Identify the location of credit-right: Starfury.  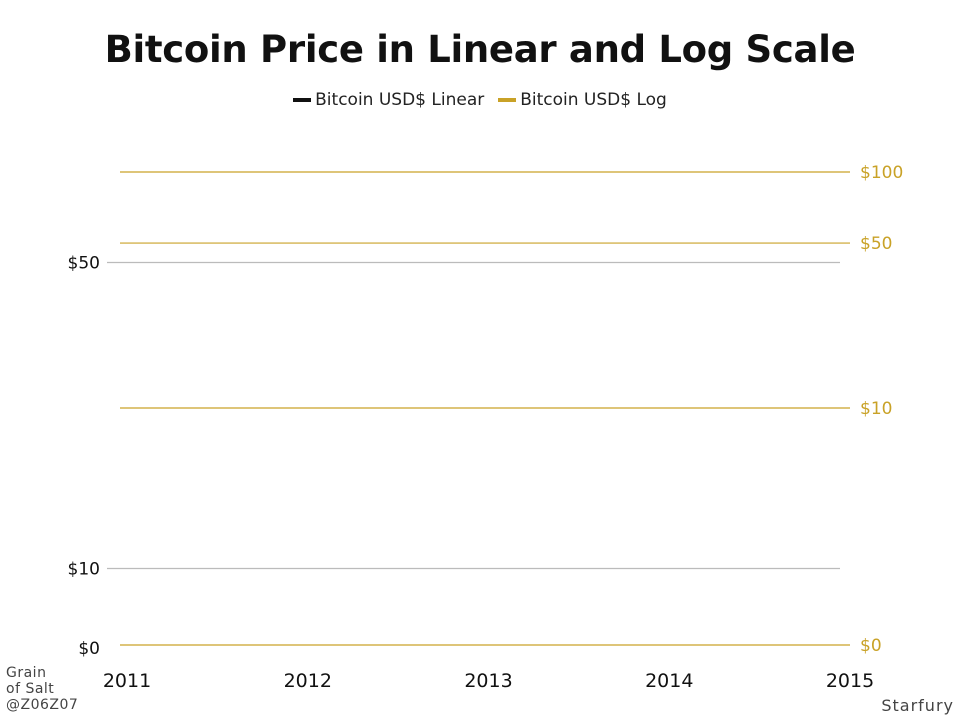
(917, 705).